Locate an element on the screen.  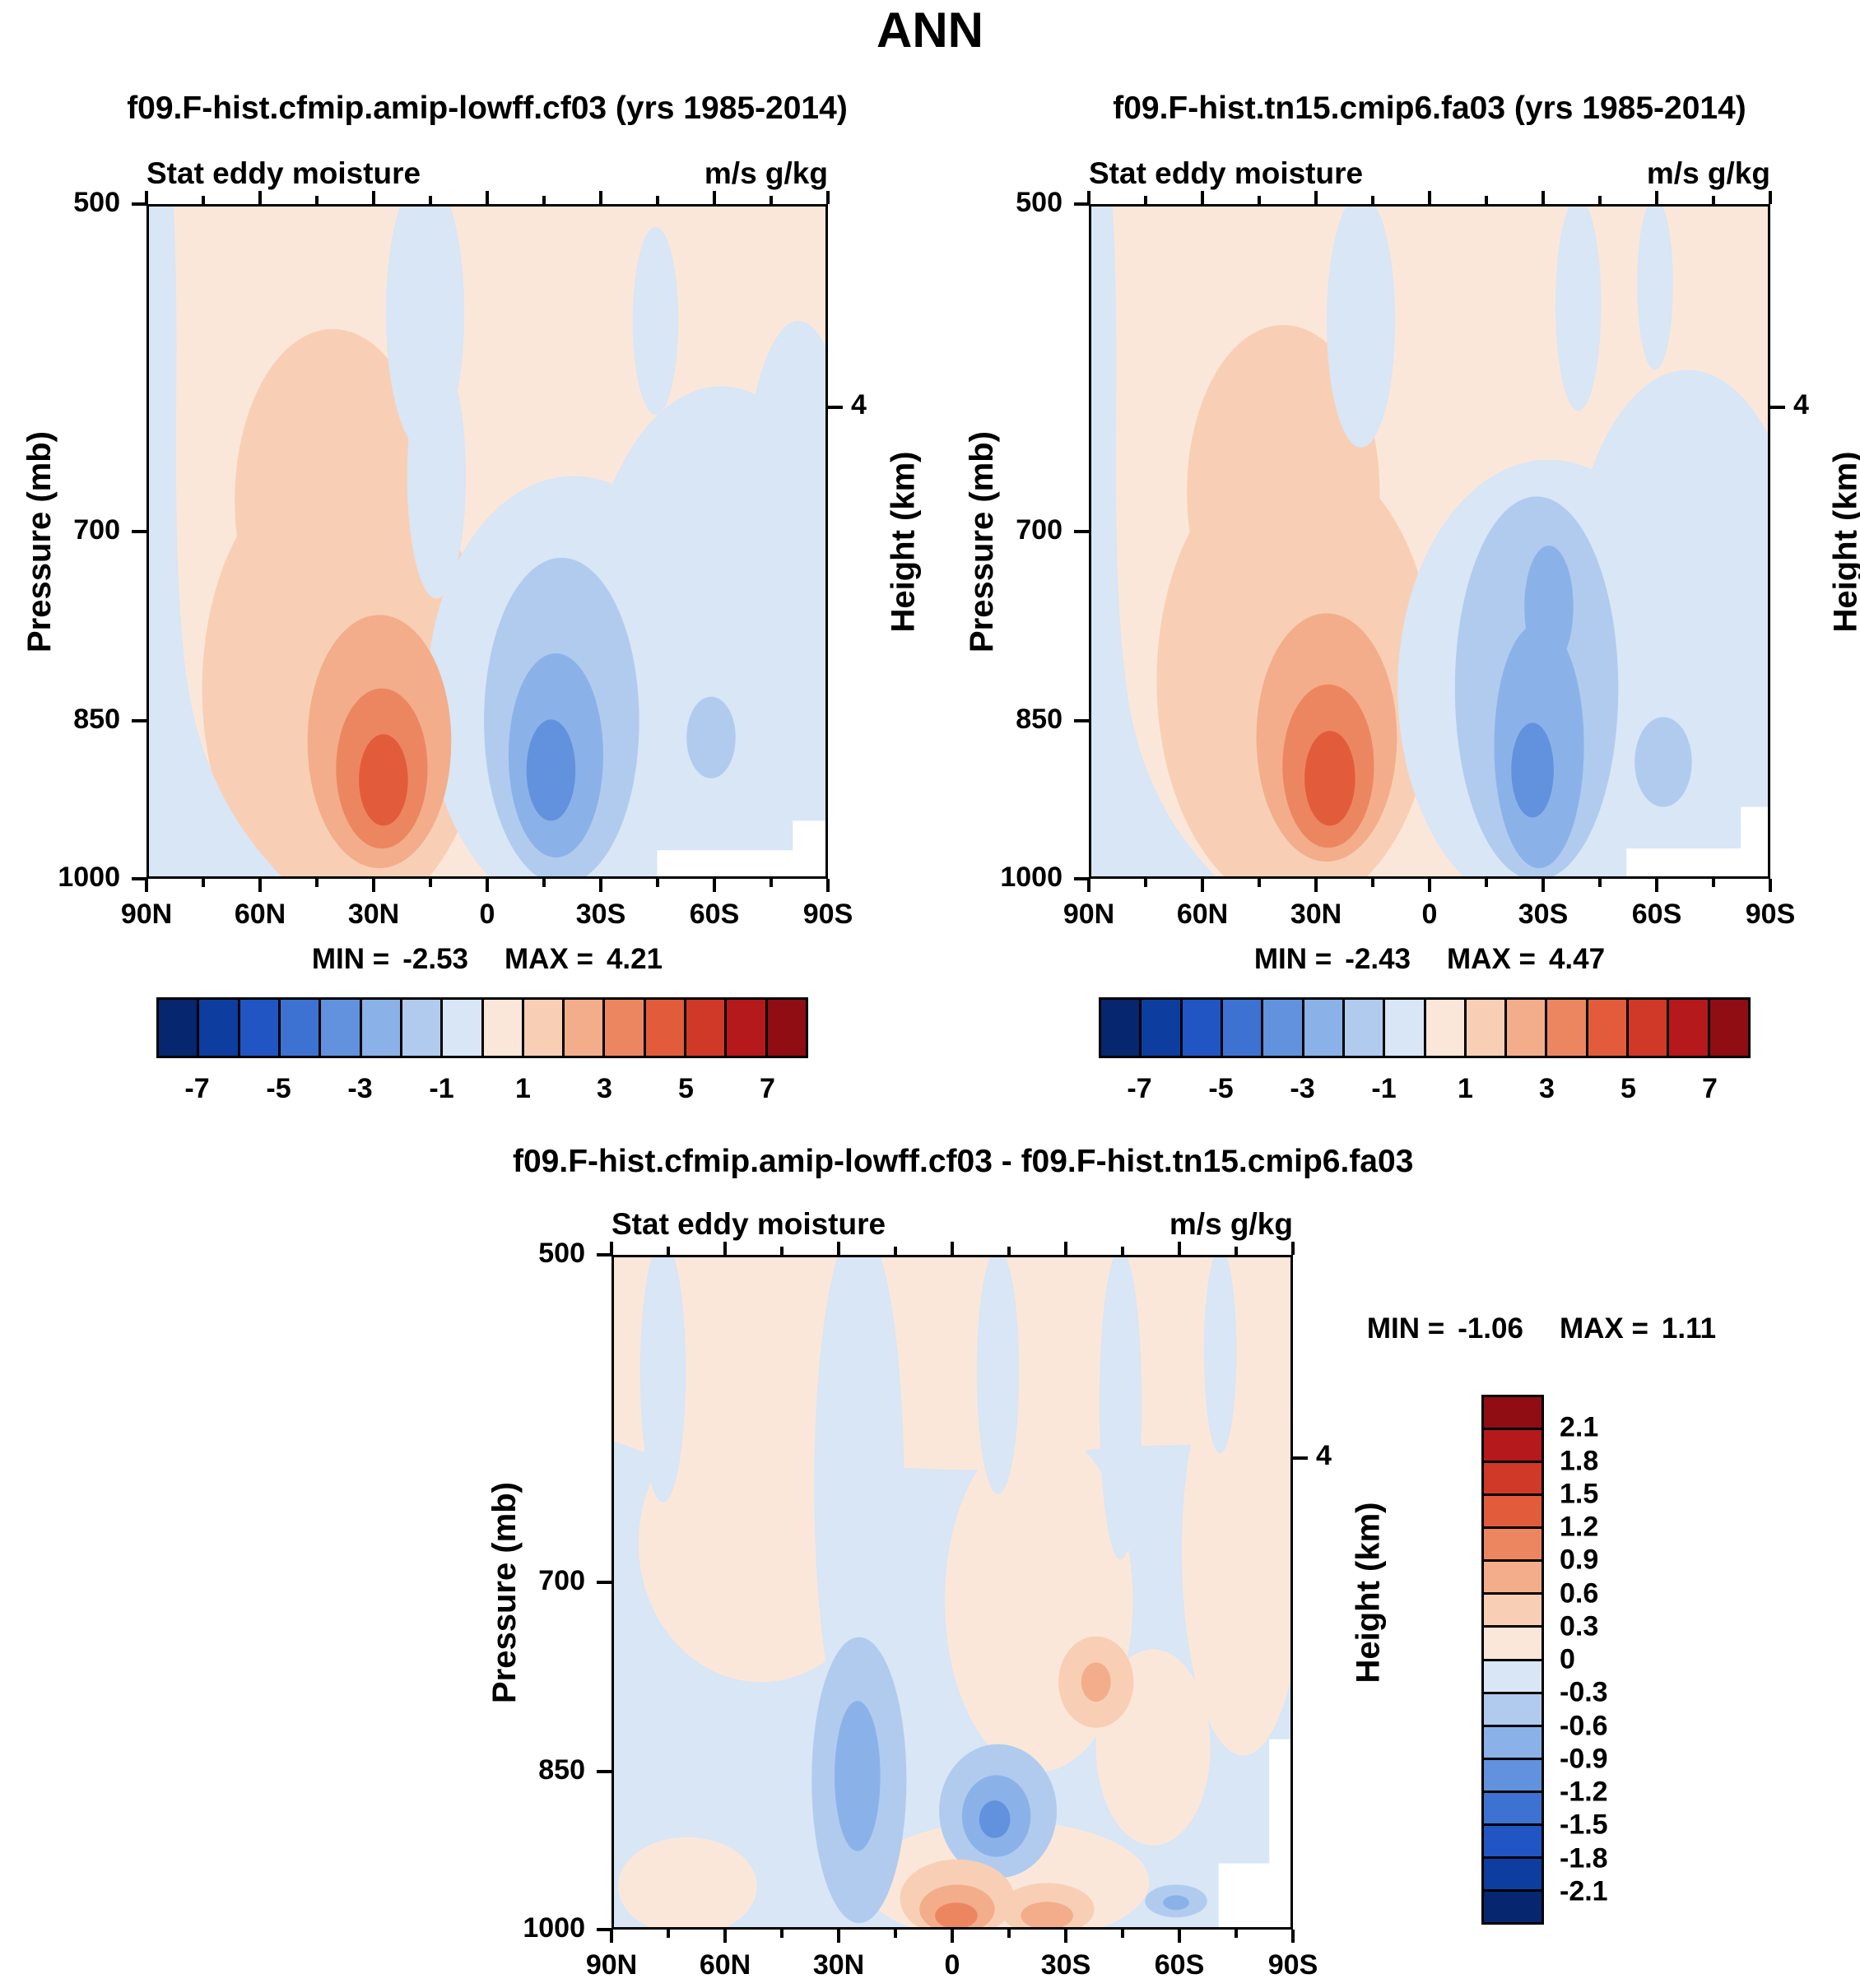
min-value: -2.53 is located at coordinates (435, 959).